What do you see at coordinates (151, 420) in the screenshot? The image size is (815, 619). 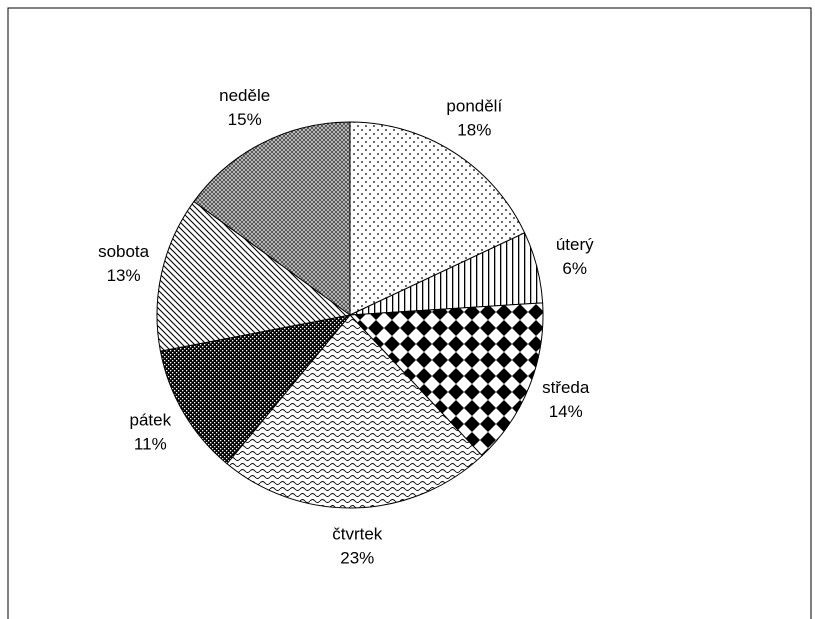 I see `slice-label: pátek` at bounding box center [151, 420].